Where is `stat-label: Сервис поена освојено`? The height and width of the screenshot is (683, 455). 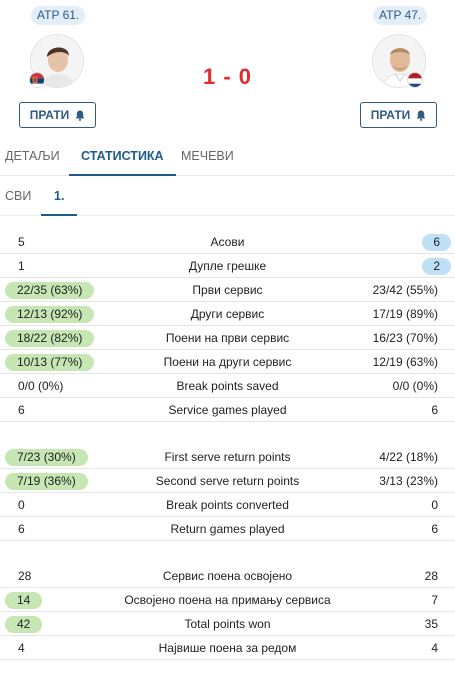
stat-label: Сервис поена освојено is located at coordinates (227, 576).